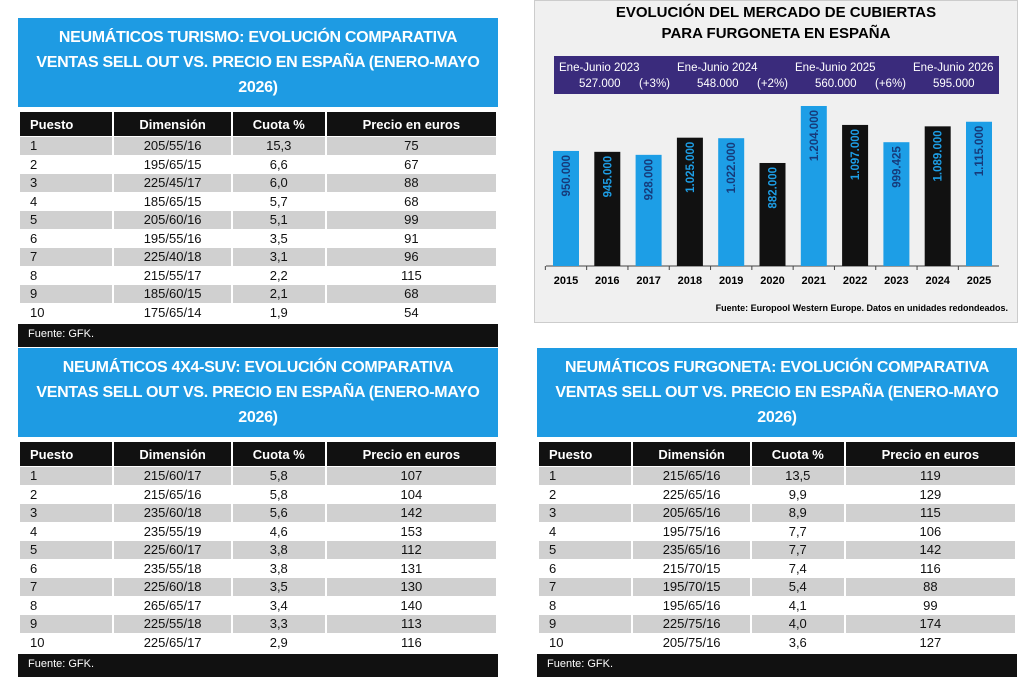 This screenshot has width=1024, height=677. I want to click on cell: 68, so click(411, 201).